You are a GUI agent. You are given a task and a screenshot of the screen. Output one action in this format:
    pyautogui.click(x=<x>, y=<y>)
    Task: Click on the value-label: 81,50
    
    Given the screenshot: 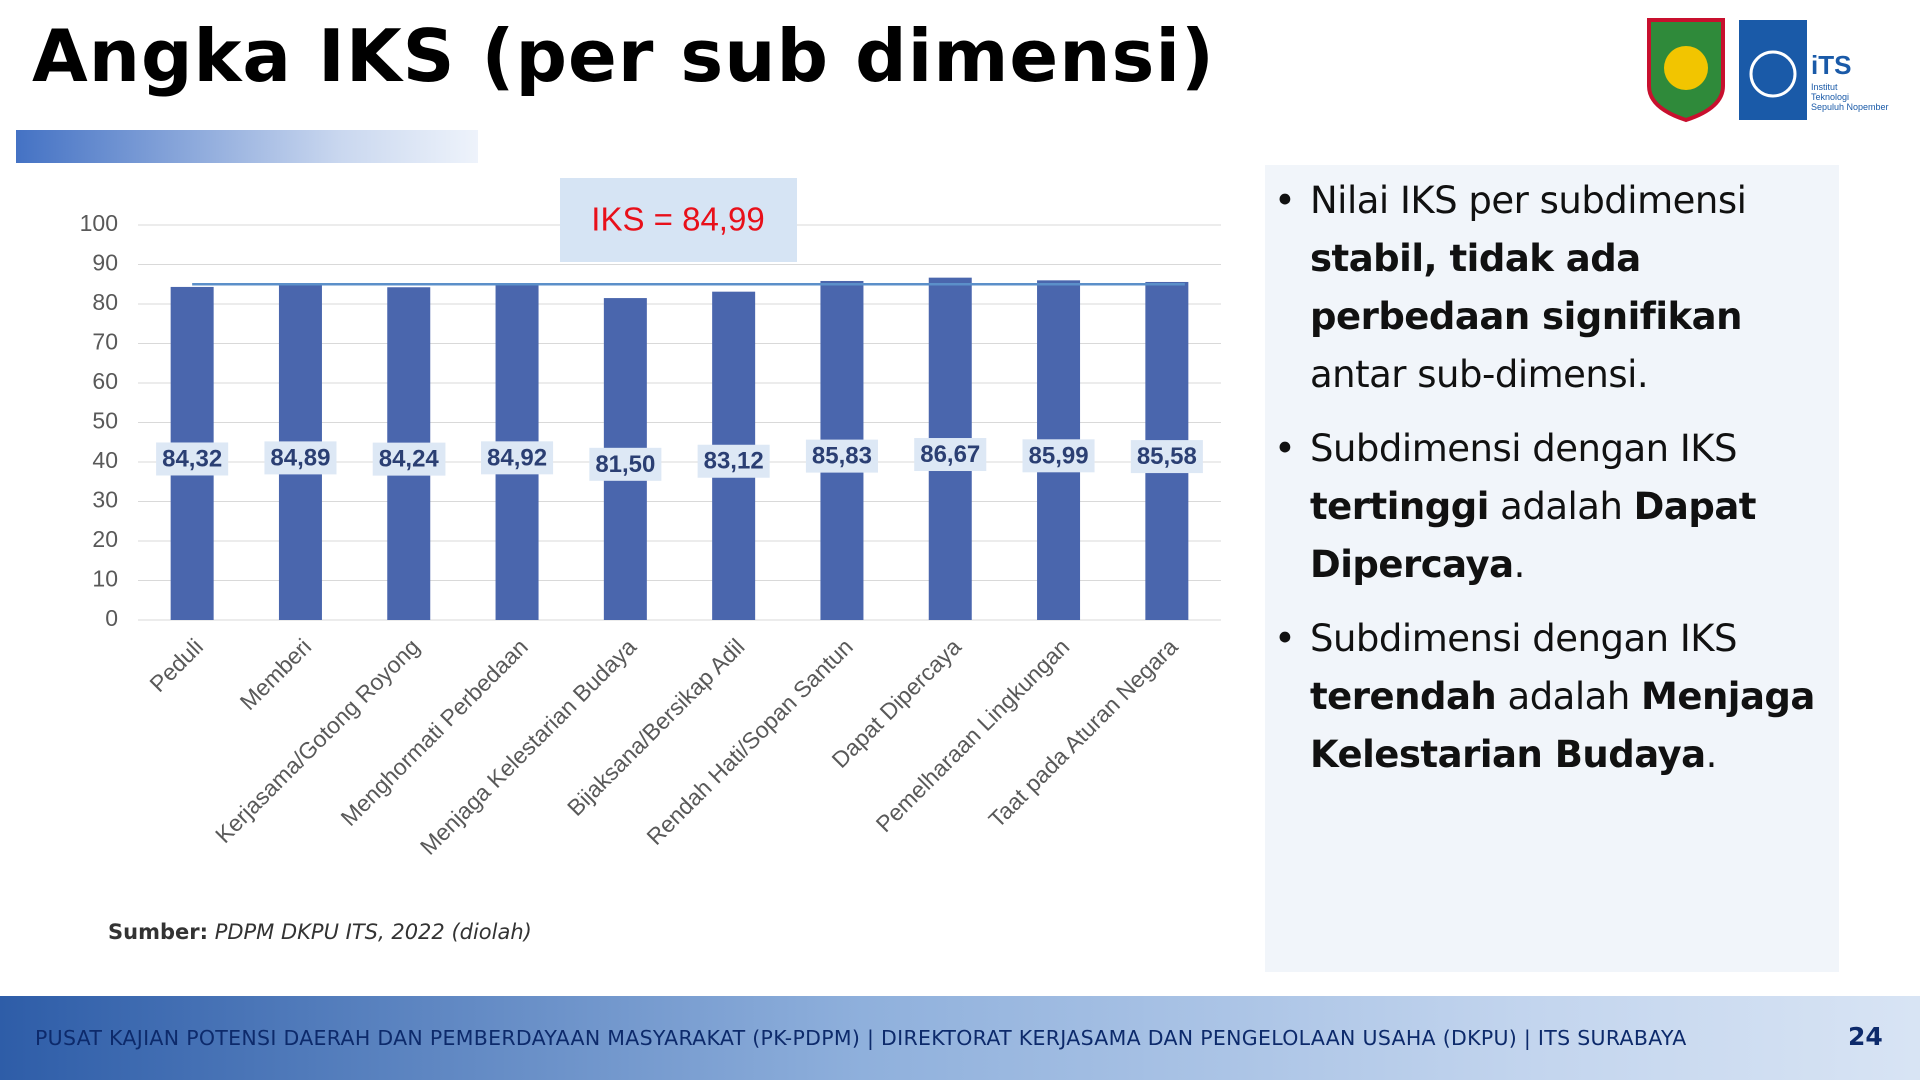 What is the action you would take?
    pyautogui.click(x=625, y=464)
    